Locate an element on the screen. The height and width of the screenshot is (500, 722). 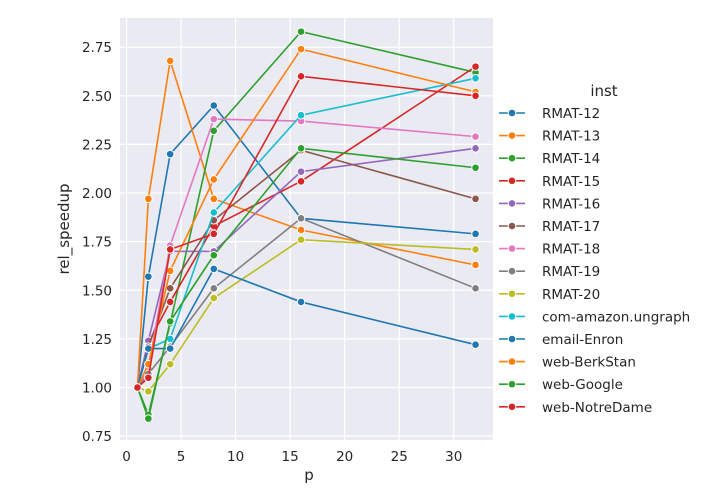
x-tick-label: 5 is located at coordinates (181, 457).